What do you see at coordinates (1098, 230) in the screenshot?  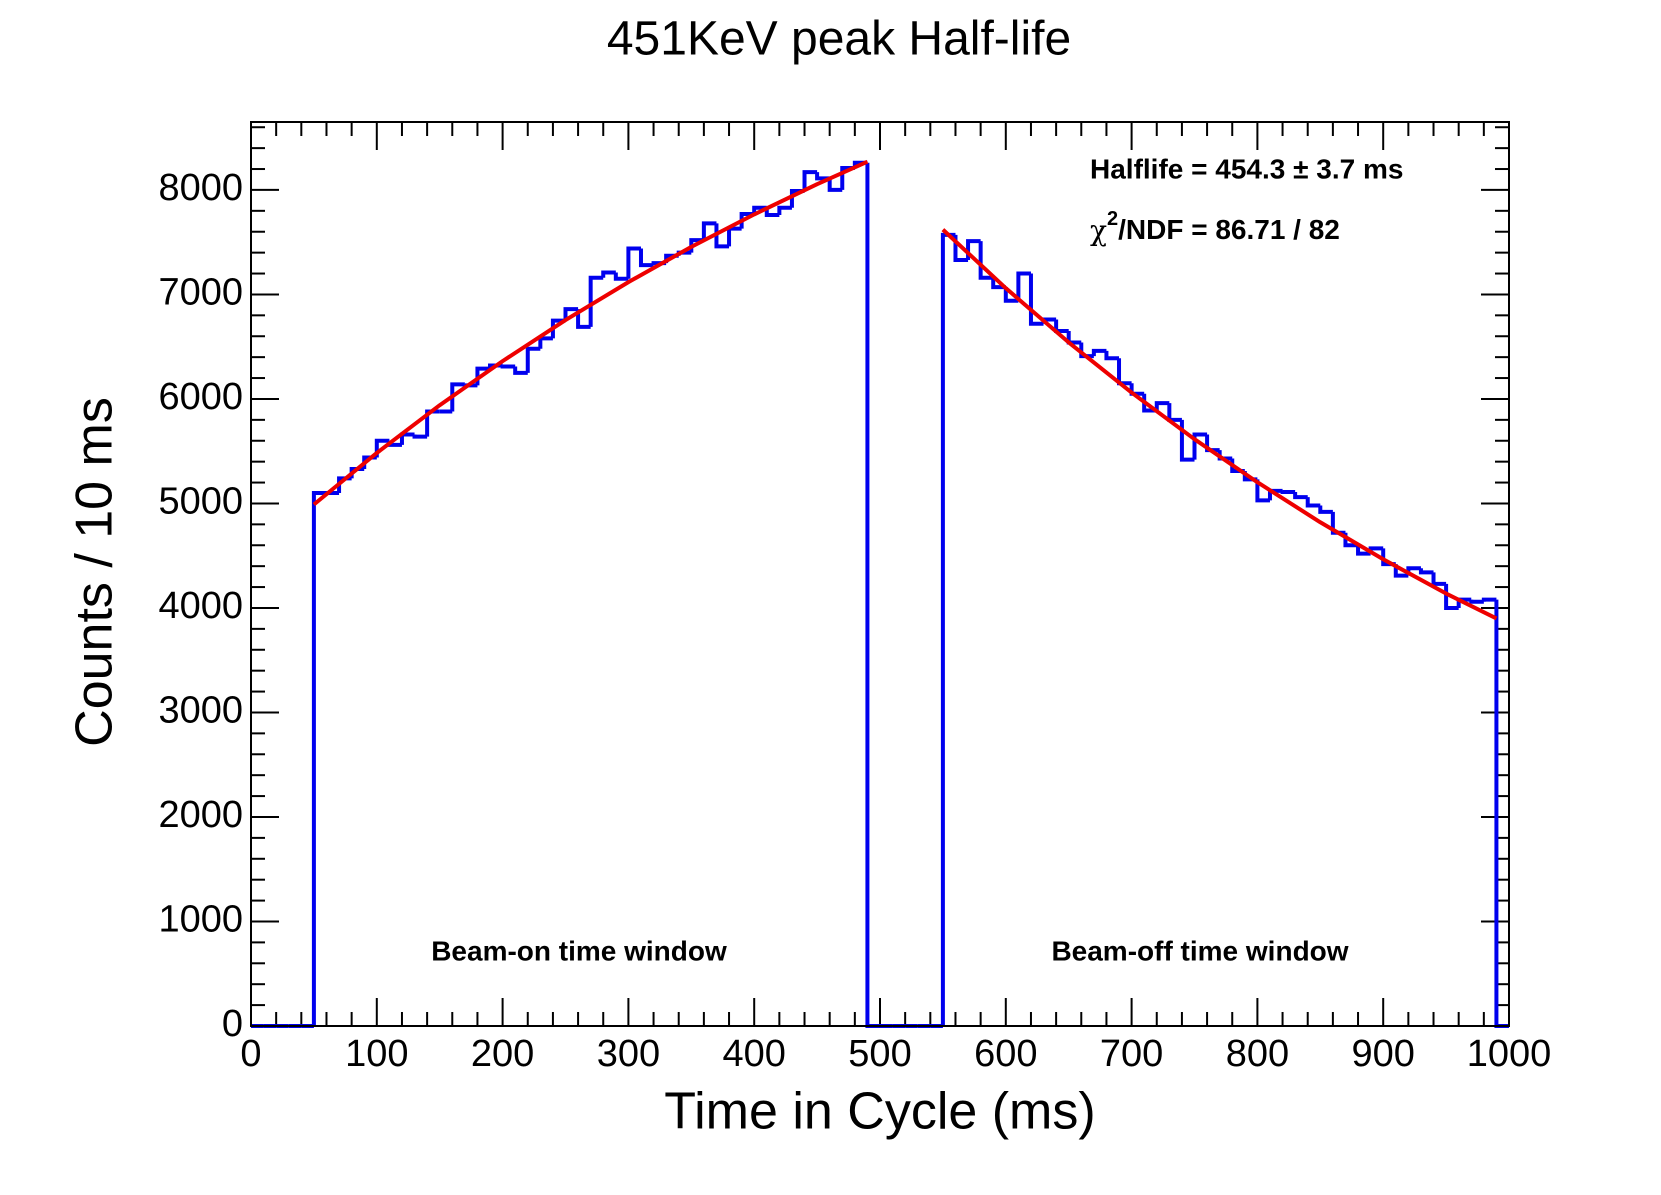 I see `chi-symbol: χ` at bounding box center [1098, 230].